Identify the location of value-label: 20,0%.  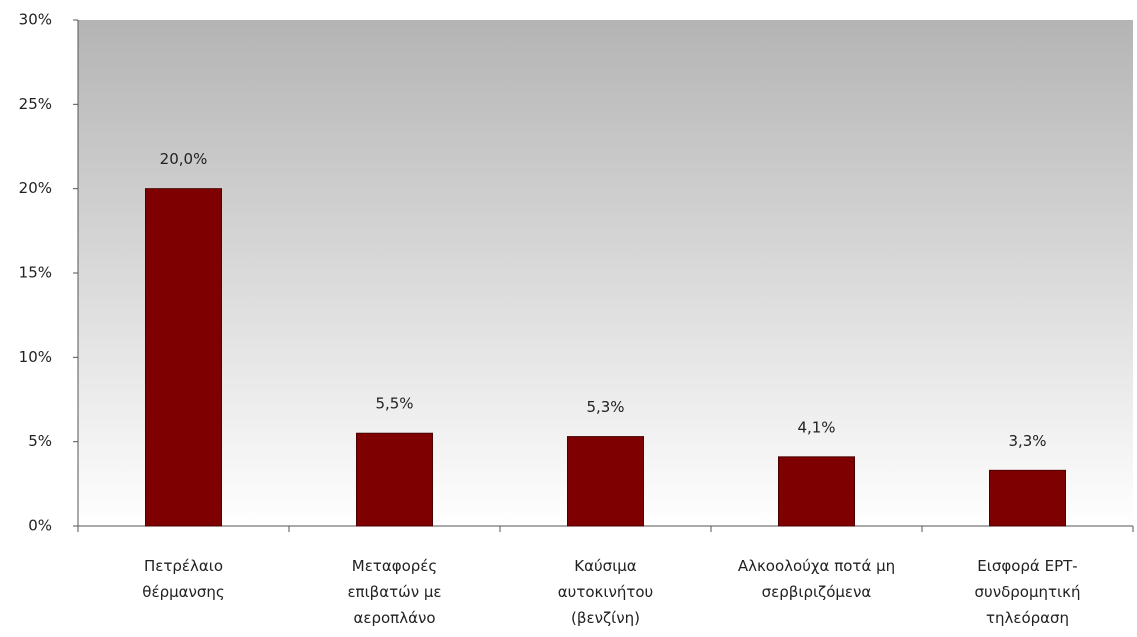
(184, 159).